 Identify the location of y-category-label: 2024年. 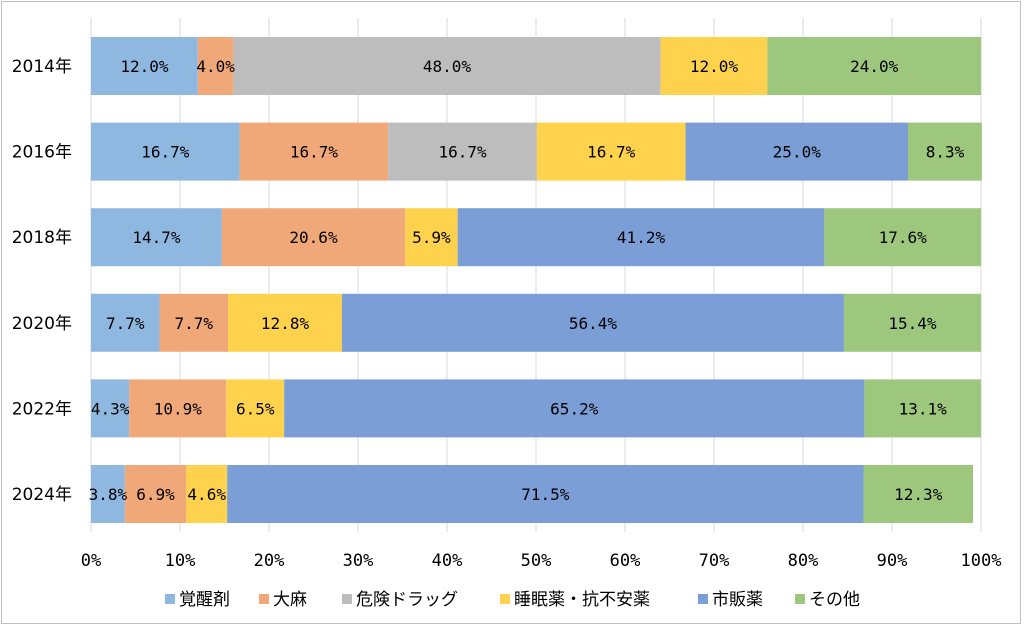
(42, 495).